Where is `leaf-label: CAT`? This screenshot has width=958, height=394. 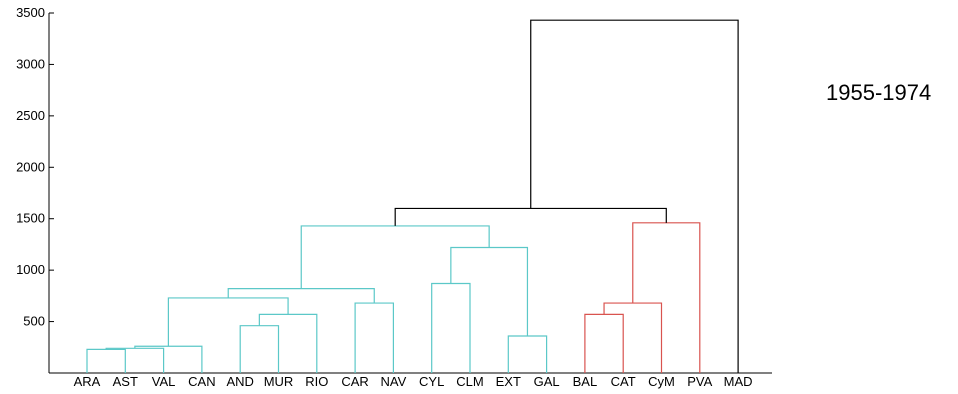 leaf-label: CAT is located at coordinates (623, 381).